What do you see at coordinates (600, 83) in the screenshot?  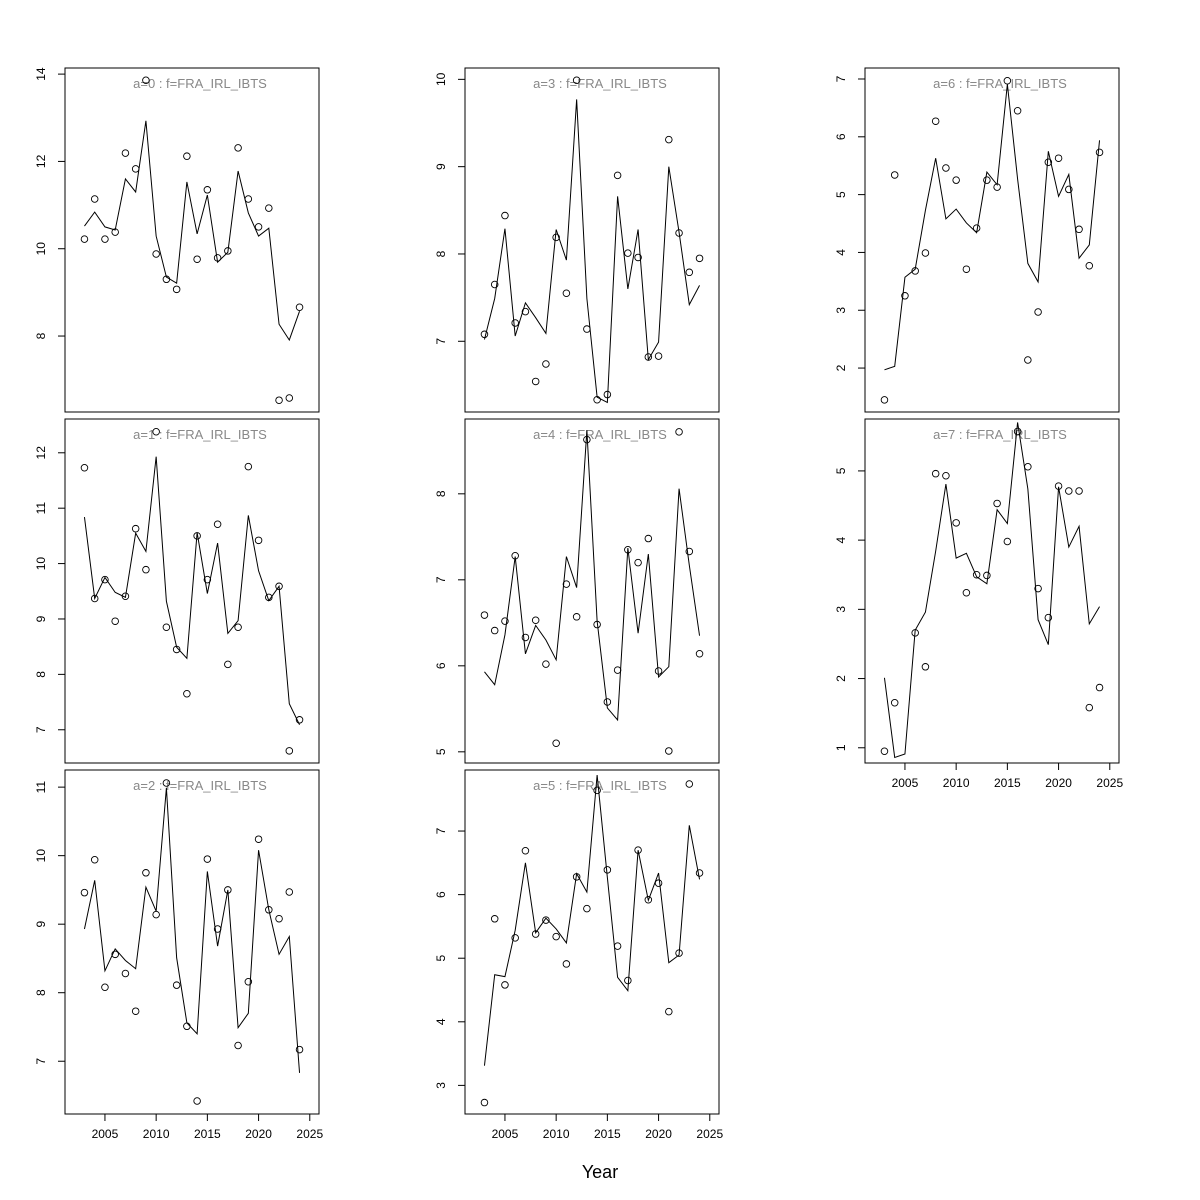 I see `panel-title: a=3 : f=FRA_IRL_IBTS` at bounding box center [600, 83].